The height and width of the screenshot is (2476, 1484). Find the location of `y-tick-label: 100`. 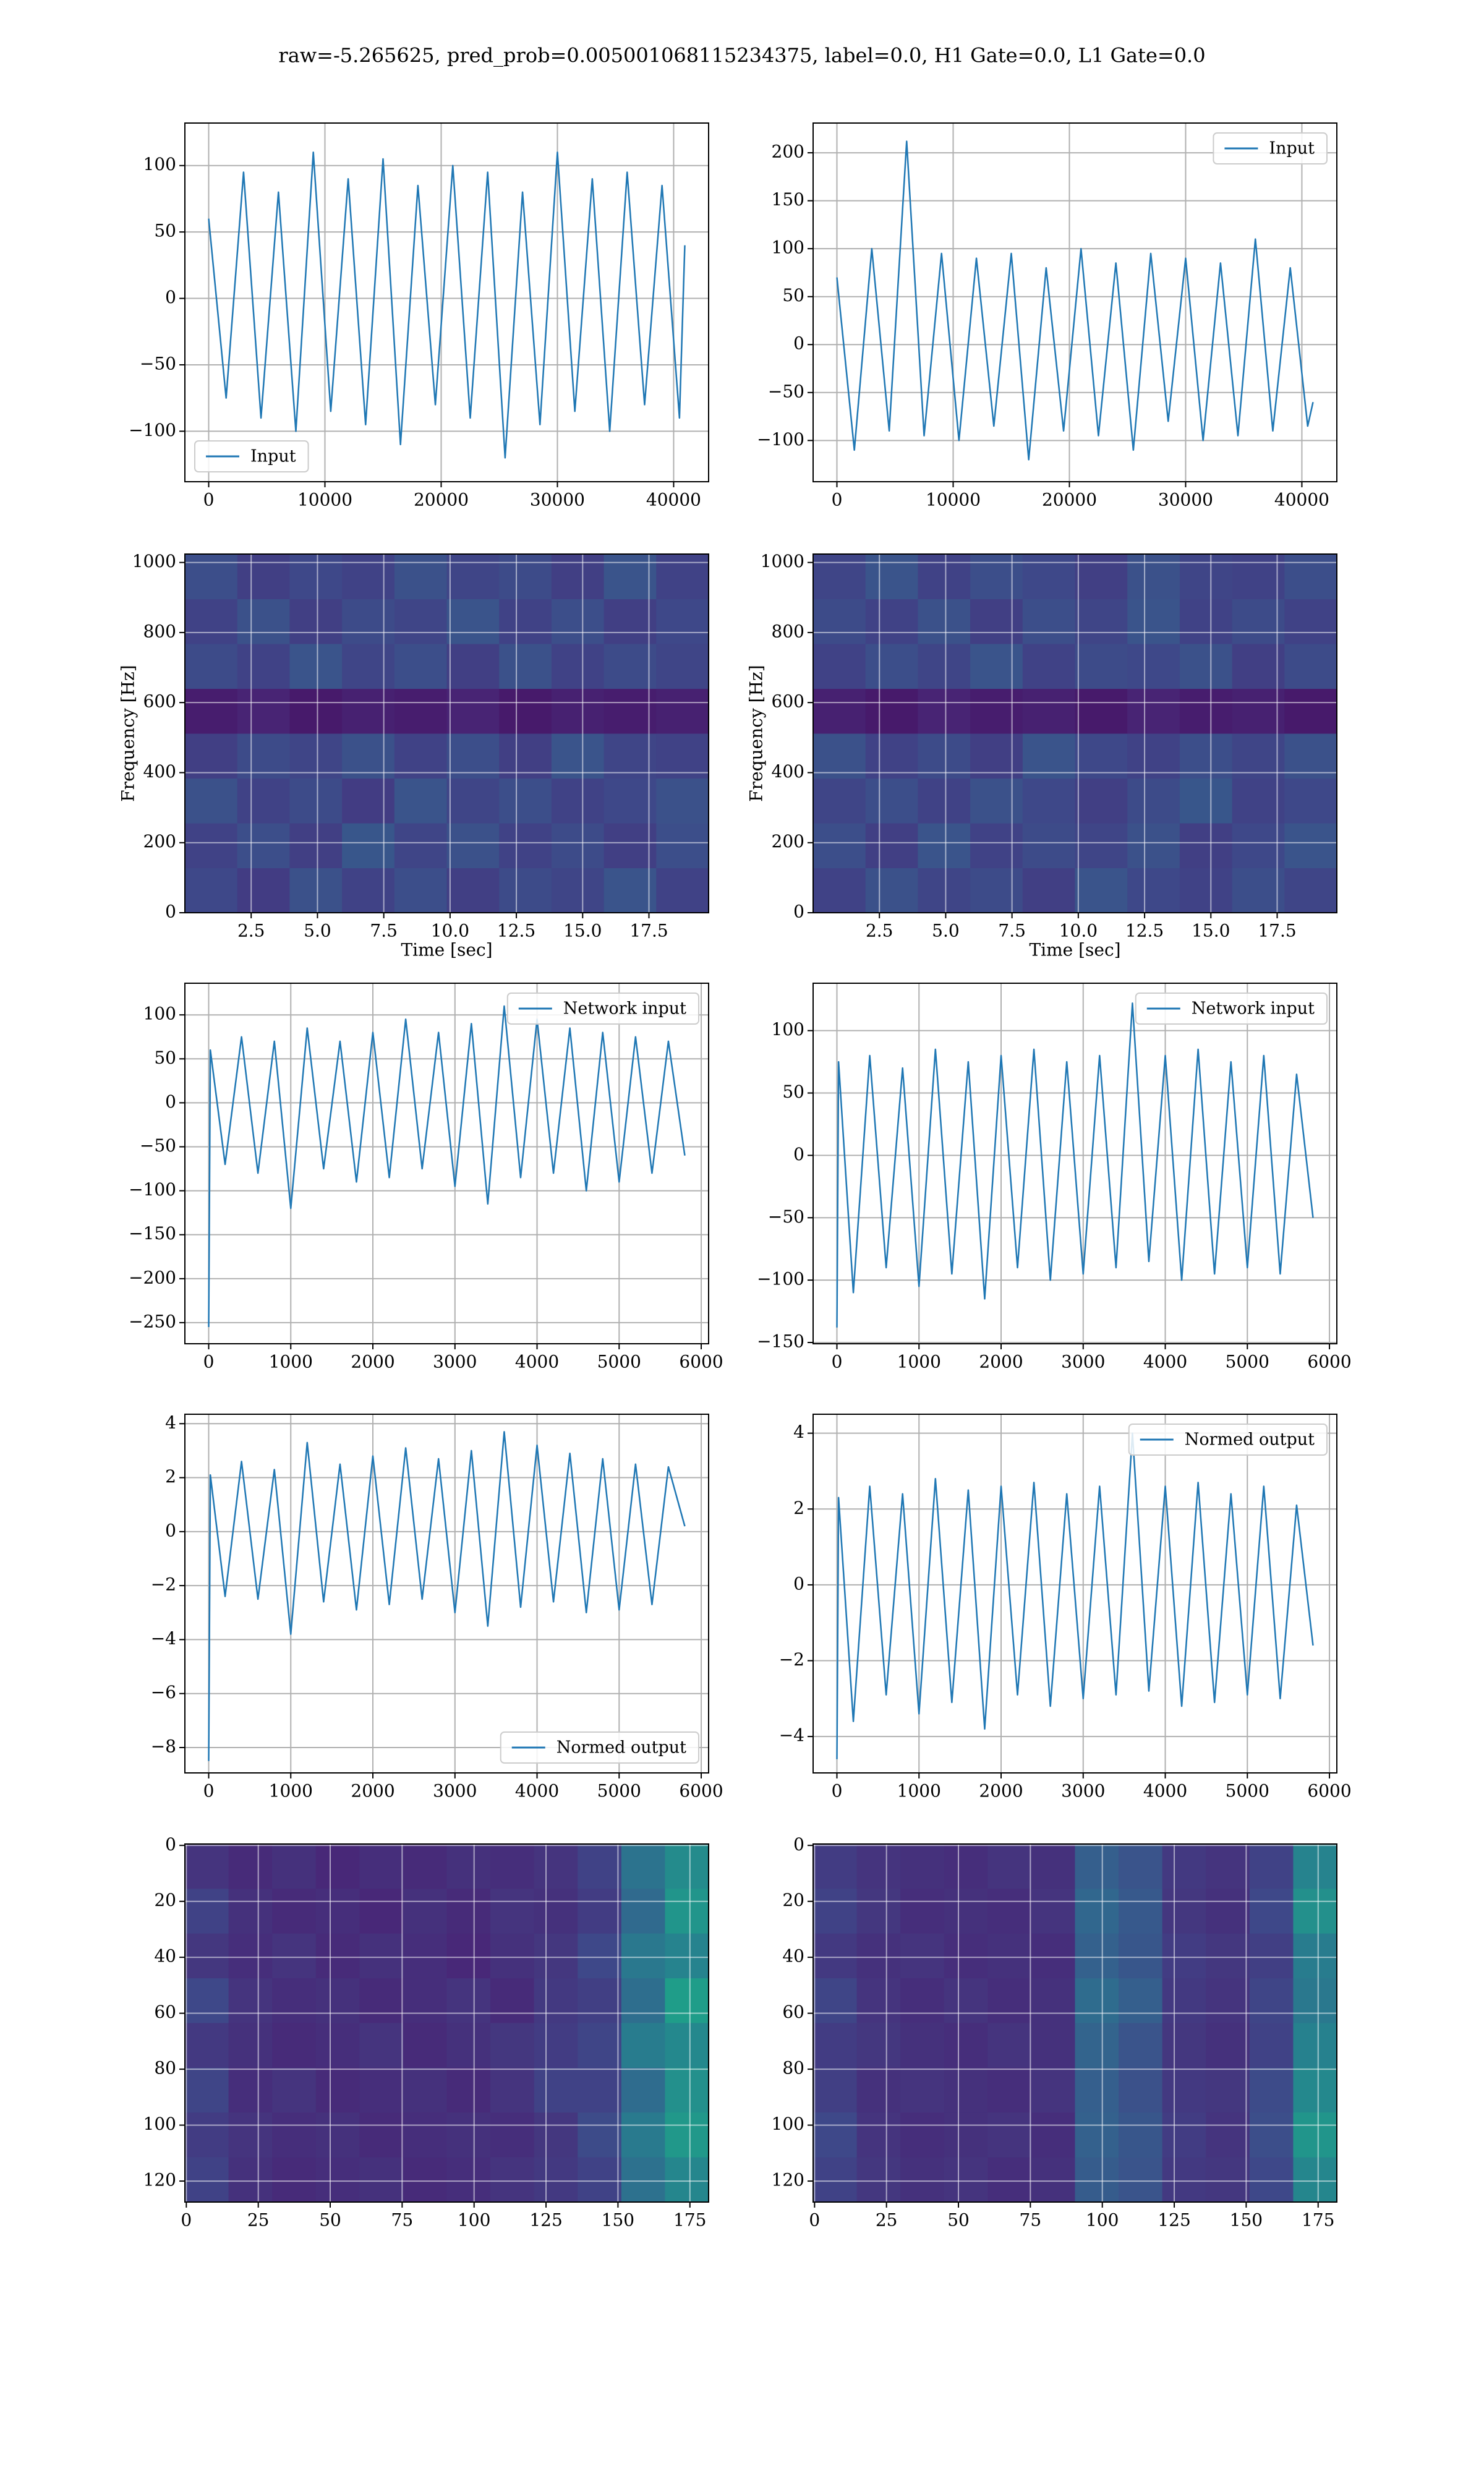

y-tick-label: 100 is located at coordinates (788, 2124).